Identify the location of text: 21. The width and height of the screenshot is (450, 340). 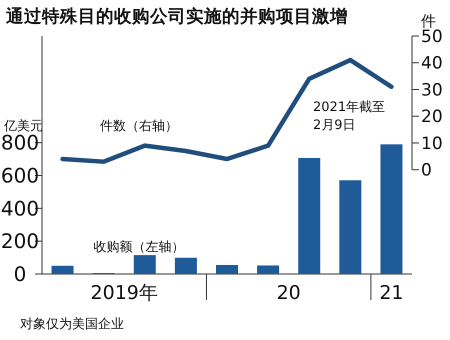
(391, 293).